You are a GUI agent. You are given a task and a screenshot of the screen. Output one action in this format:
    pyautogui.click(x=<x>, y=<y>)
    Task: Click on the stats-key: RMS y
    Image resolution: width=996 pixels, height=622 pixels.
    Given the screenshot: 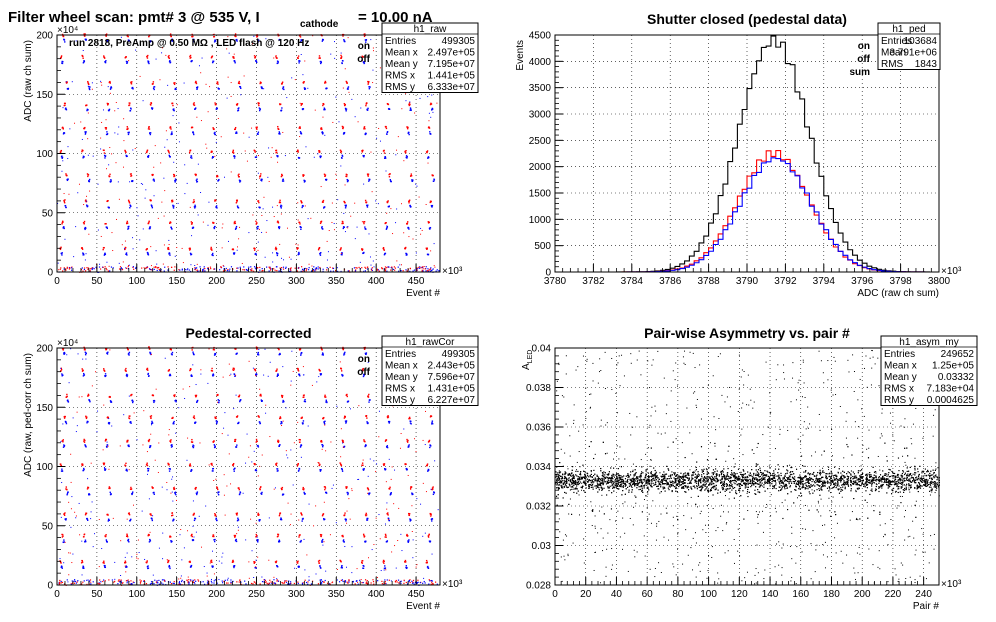 What is the action you would take?
    pyautogui.click(x=400, y=400)
    